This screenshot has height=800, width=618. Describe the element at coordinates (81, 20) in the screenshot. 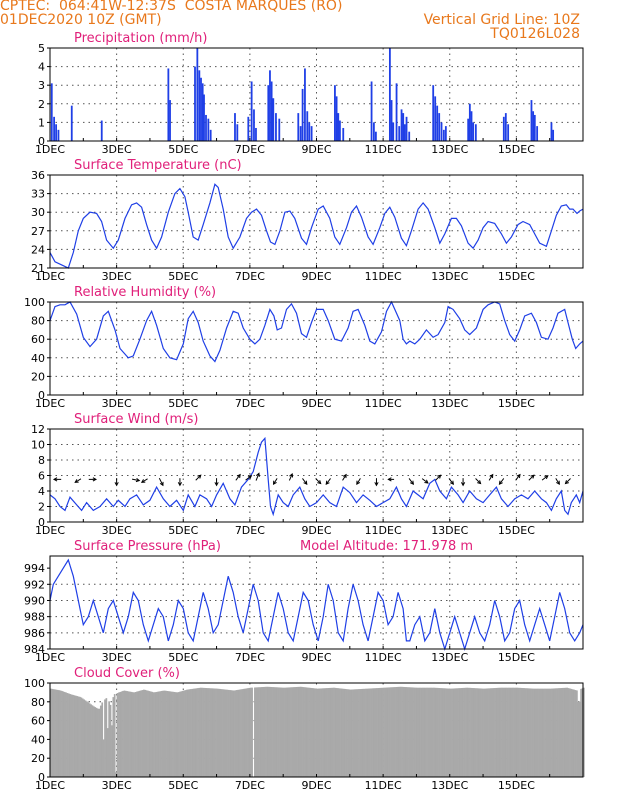

I see `header-run-time: 01DEC2020 10Z (GMT)` at that location.